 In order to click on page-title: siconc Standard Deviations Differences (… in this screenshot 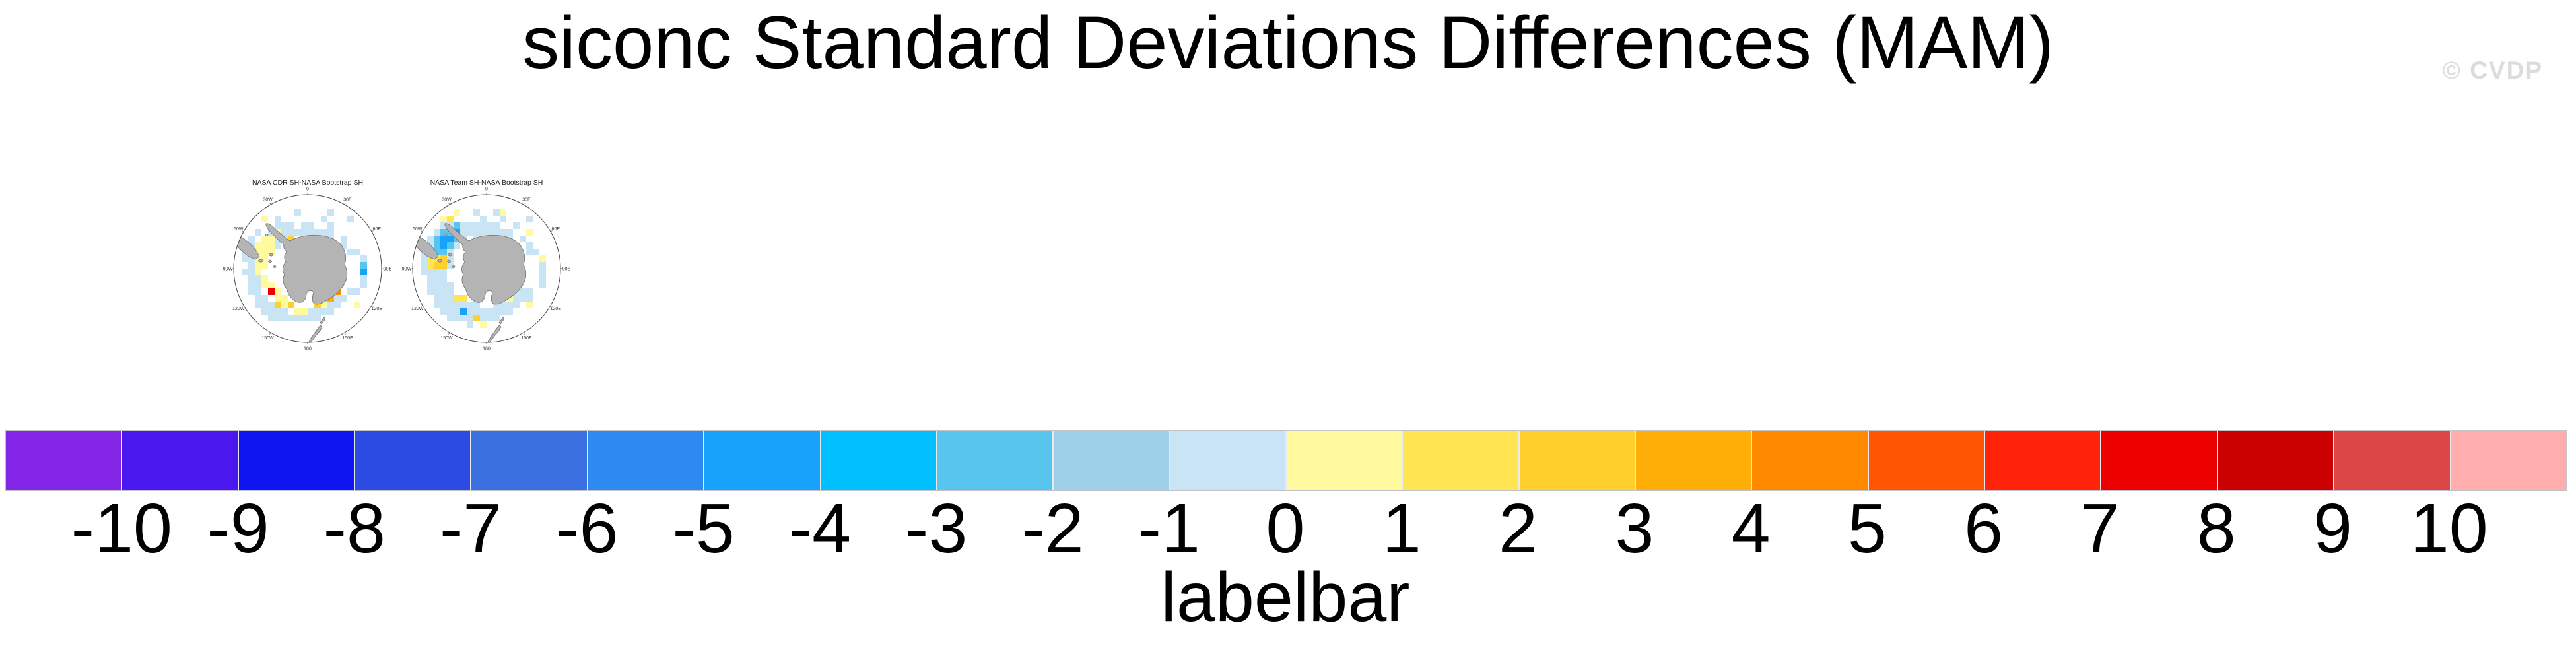, I will do `click(1288, 42)`.